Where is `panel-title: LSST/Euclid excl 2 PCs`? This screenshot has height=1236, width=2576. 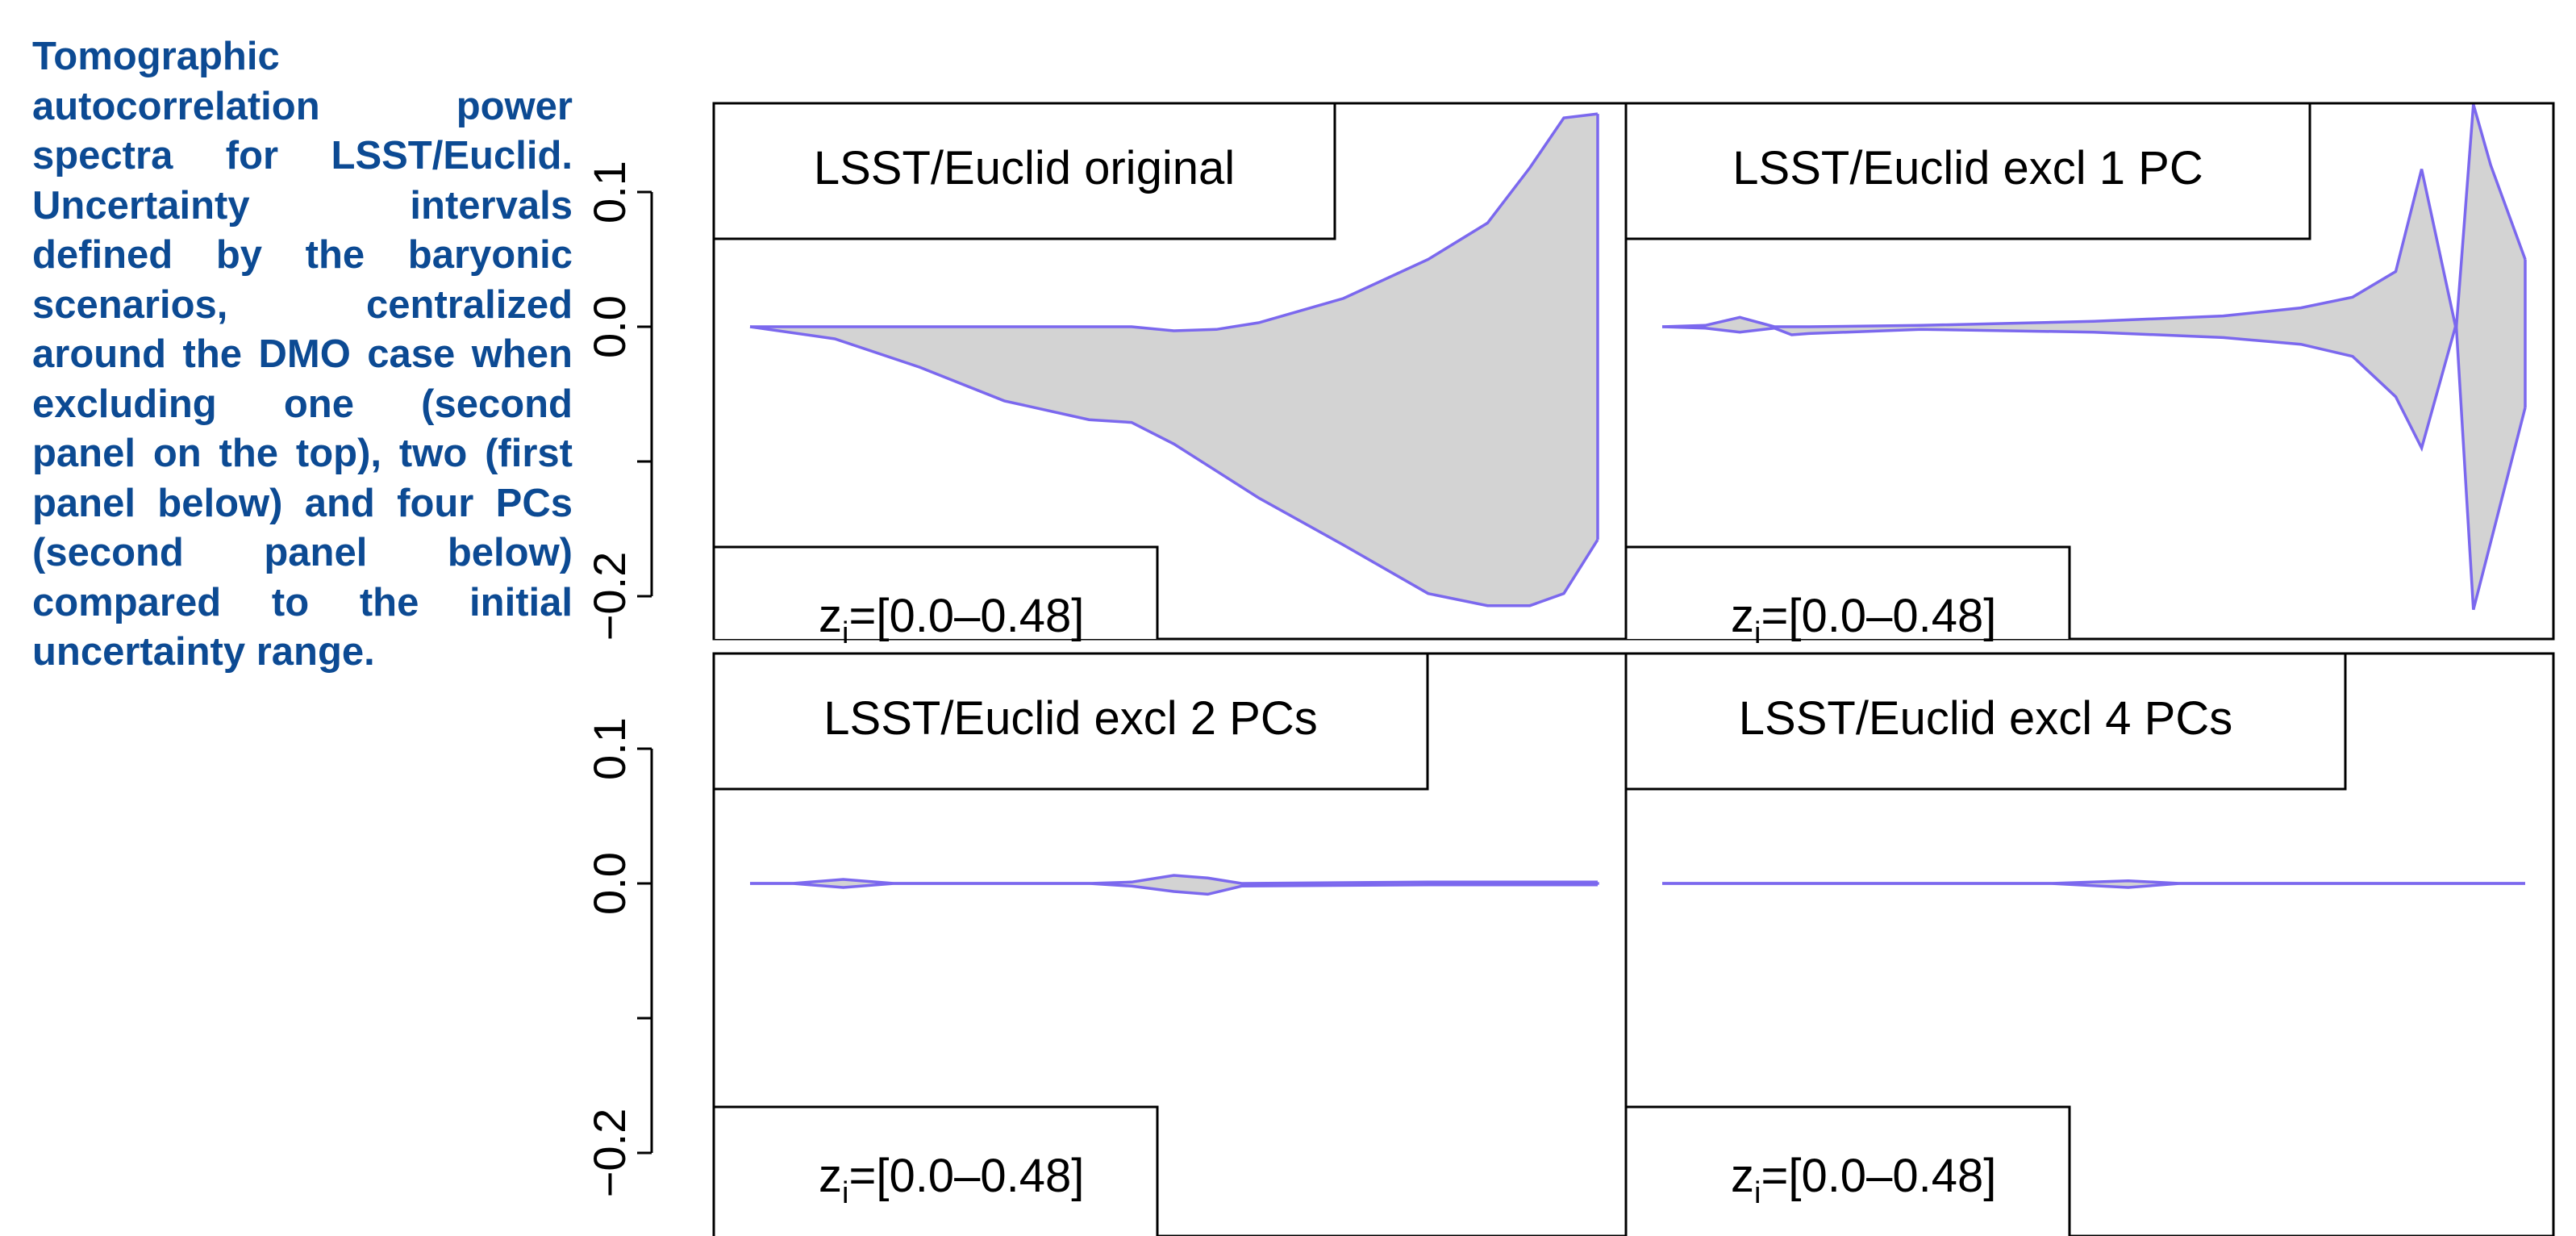
panel-title: LSST/Euclid excl 2 PCs is located at coordinates (1070, 719).